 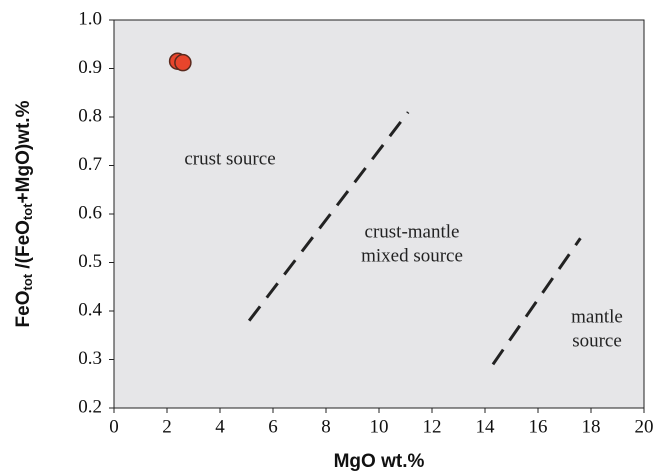 I want to click on x-tick-label: 12, so click(x=432, y=426).